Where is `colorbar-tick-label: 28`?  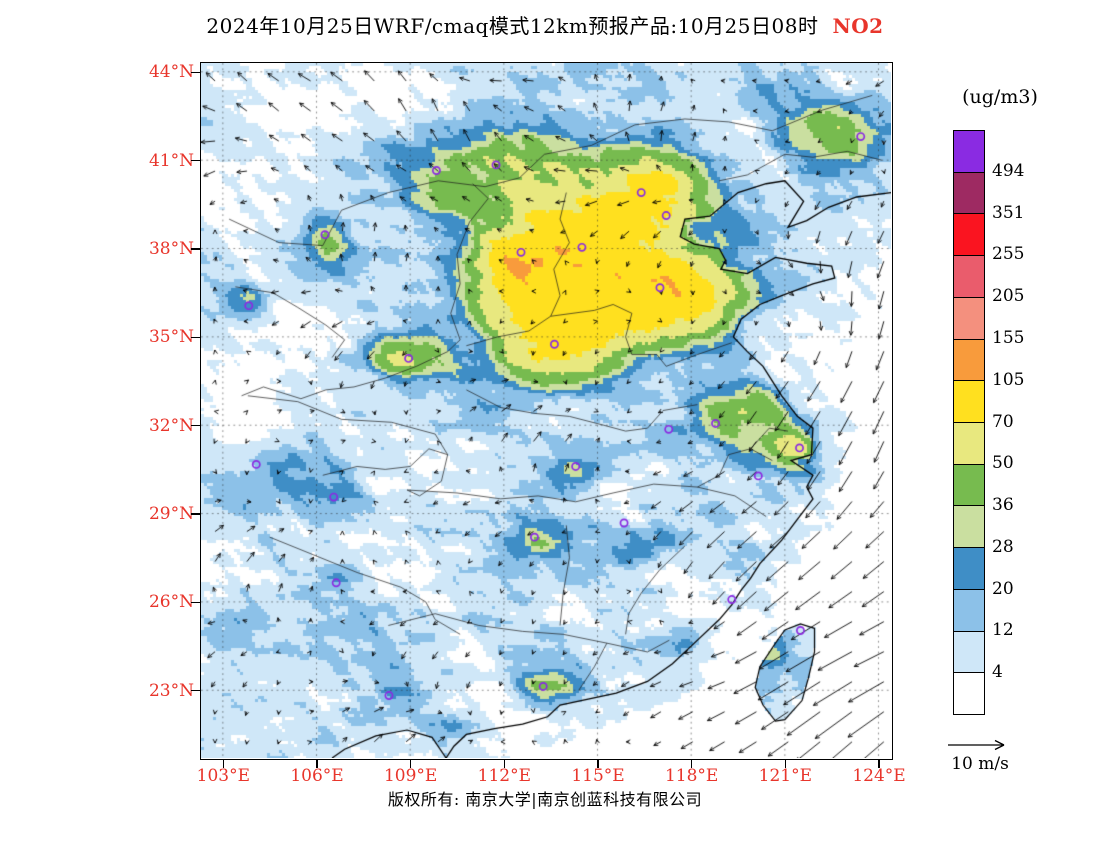
colorbar-tick-label: 28 is located at coordinates (1003, 546).